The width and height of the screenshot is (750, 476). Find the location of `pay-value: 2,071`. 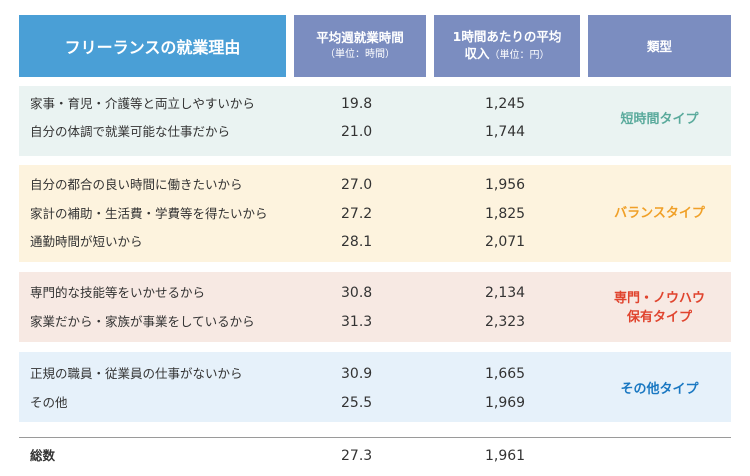

pay-value: 2,071 is located at coordinates (505, 242).